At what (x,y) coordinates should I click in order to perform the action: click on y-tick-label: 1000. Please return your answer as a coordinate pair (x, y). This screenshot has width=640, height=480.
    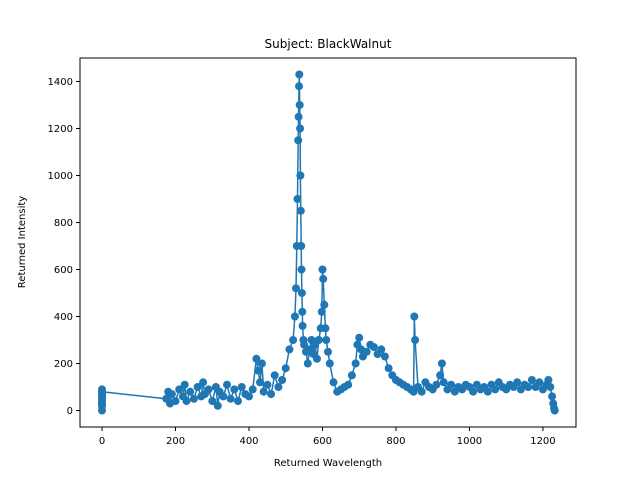
    Looking at the image, I should click on (60, 176).